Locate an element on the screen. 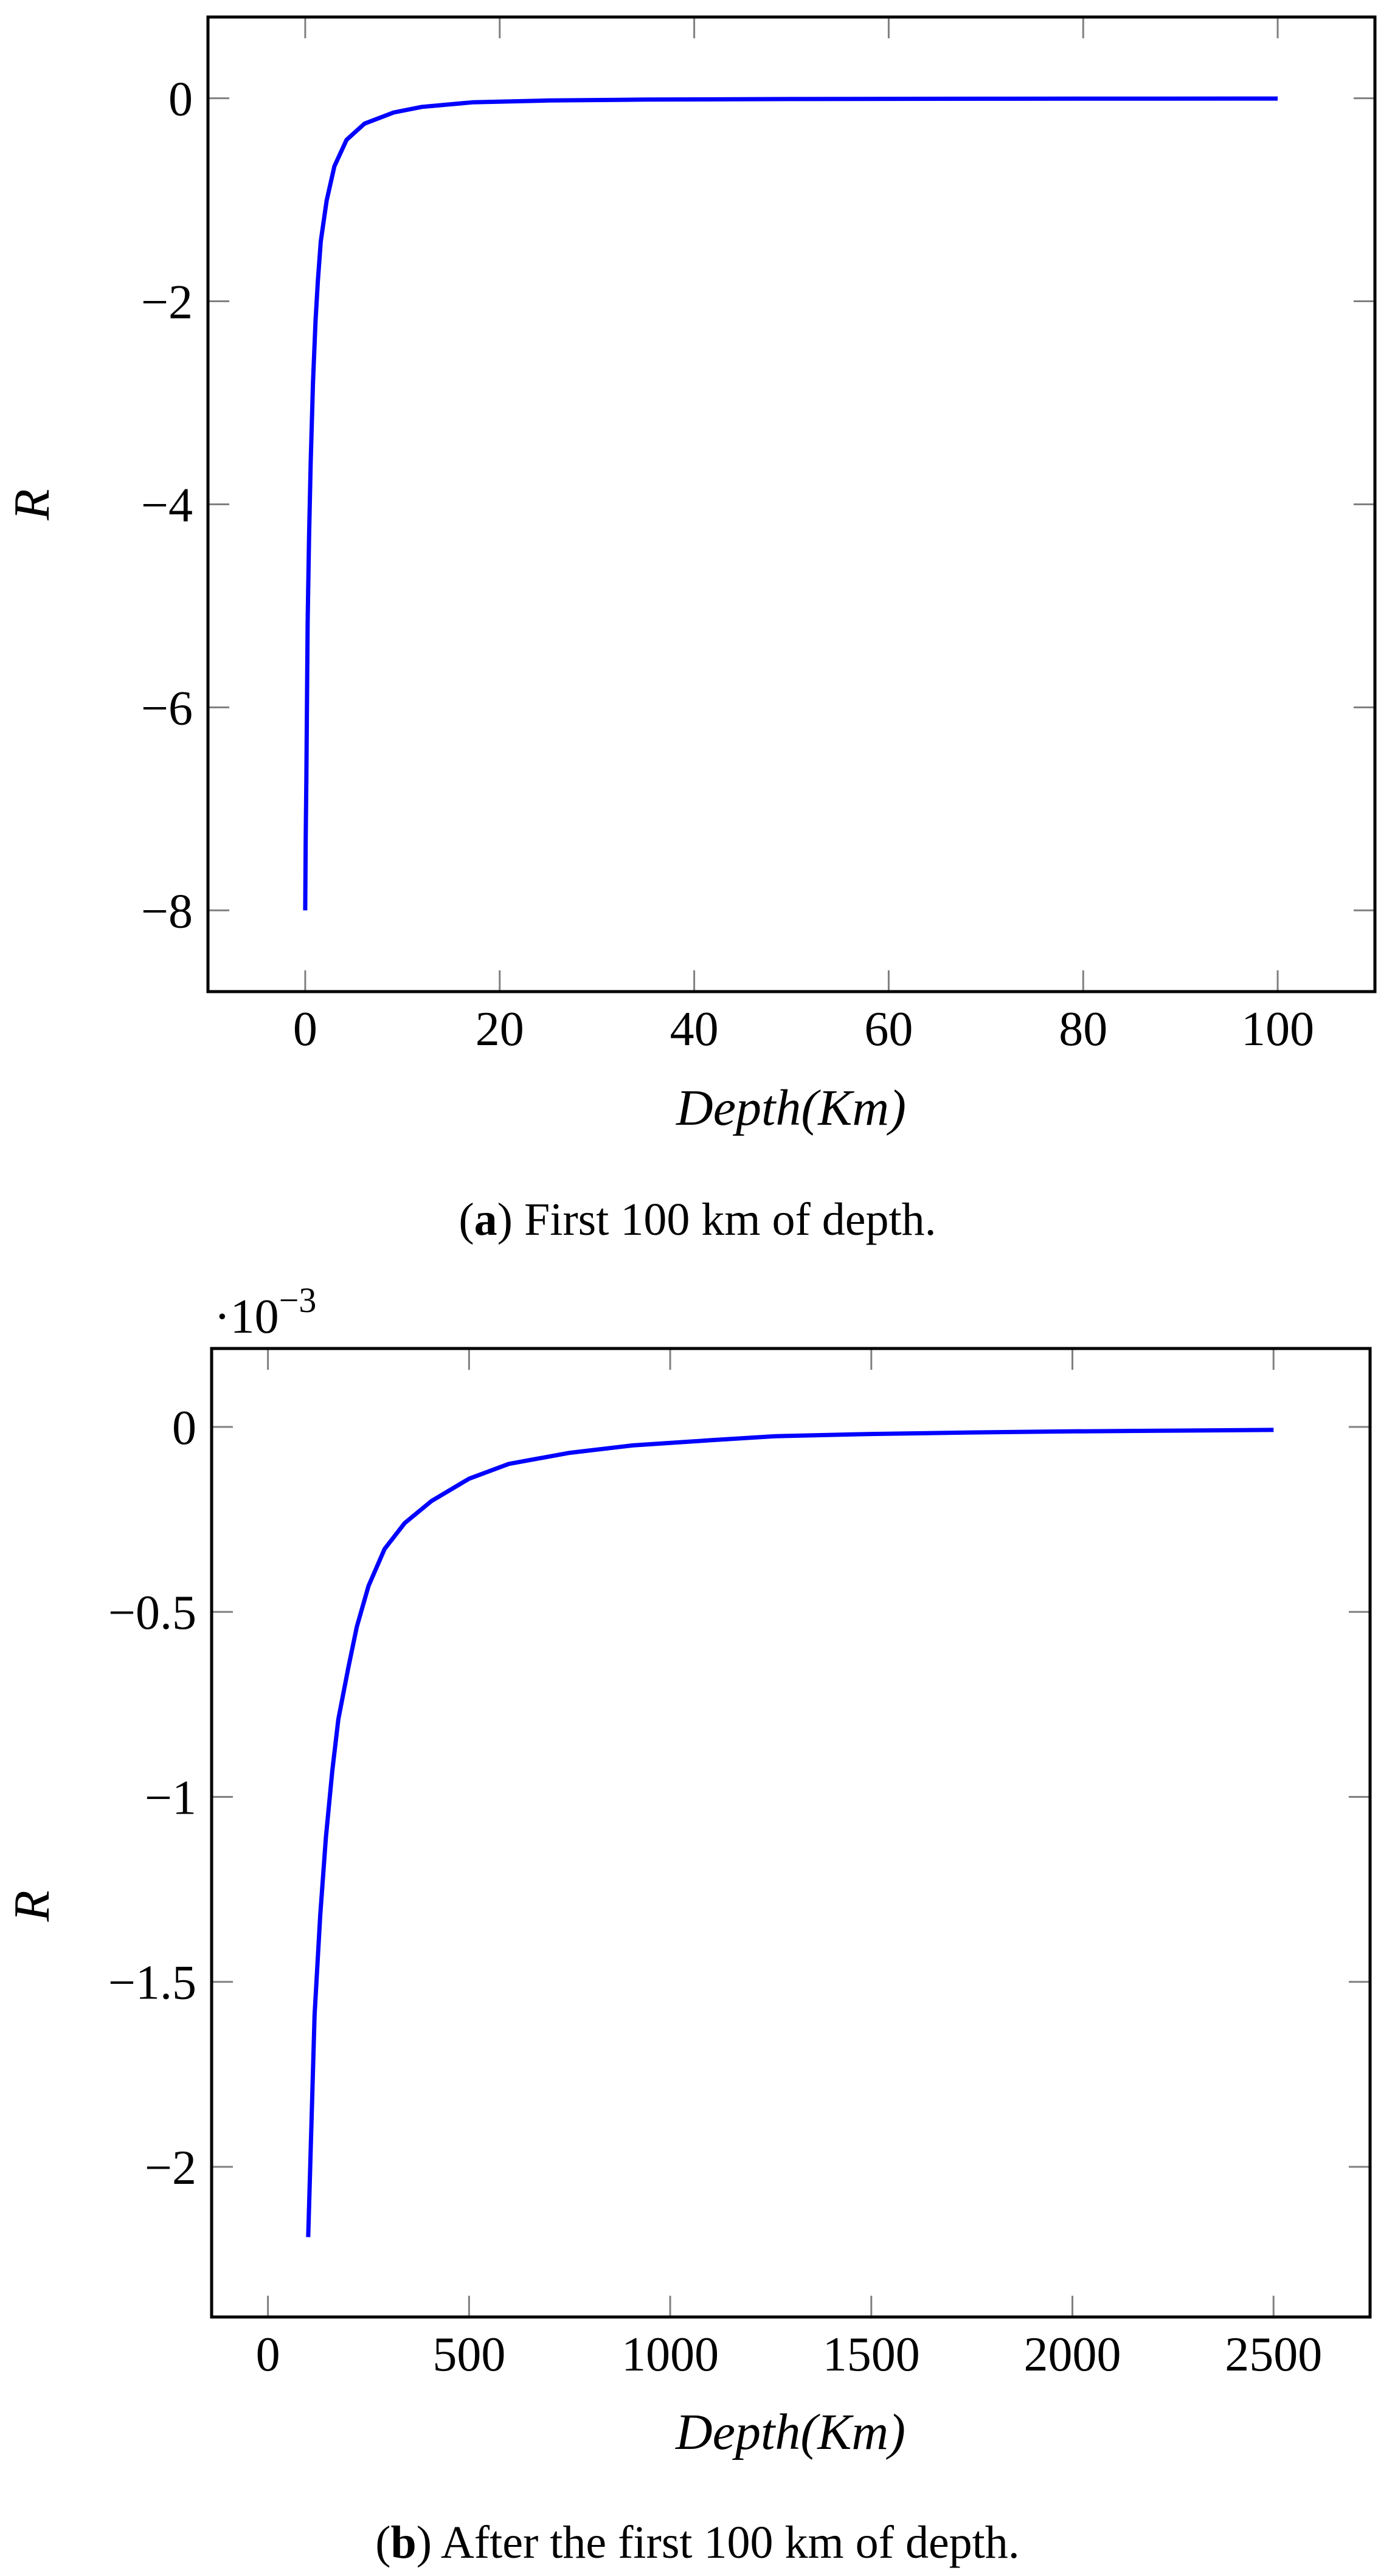  plot-a-x-axis-label: Depth(Km) is located at coordinates (791, 1108).